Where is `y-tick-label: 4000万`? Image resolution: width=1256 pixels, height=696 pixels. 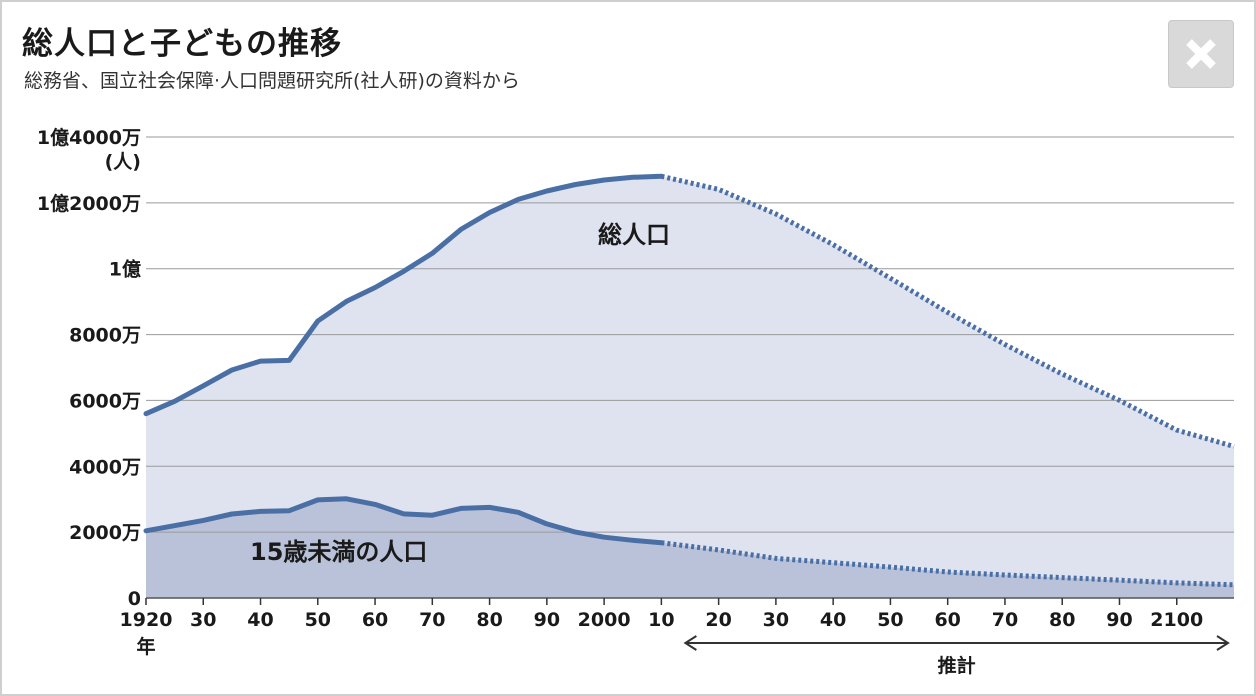 y-tick-label: 4000万 is located at coordinates (105, 467).